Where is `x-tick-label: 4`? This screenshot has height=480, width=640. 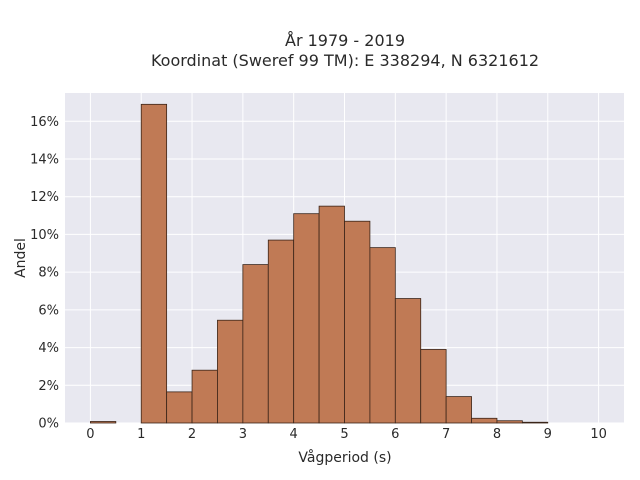
x-tick-label: 4 is located at coordinates (294, 434).